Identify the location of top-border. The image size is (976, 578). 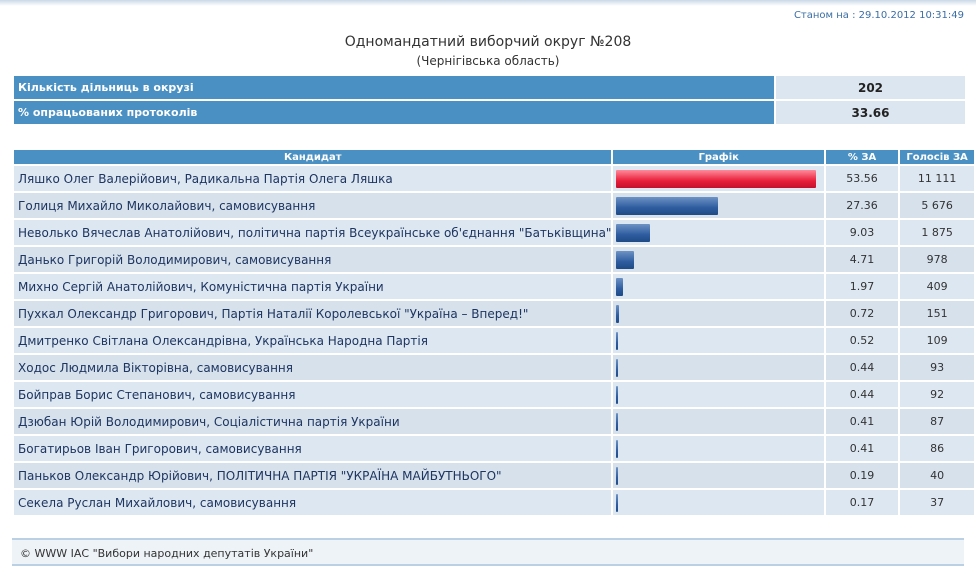
(488, 3).